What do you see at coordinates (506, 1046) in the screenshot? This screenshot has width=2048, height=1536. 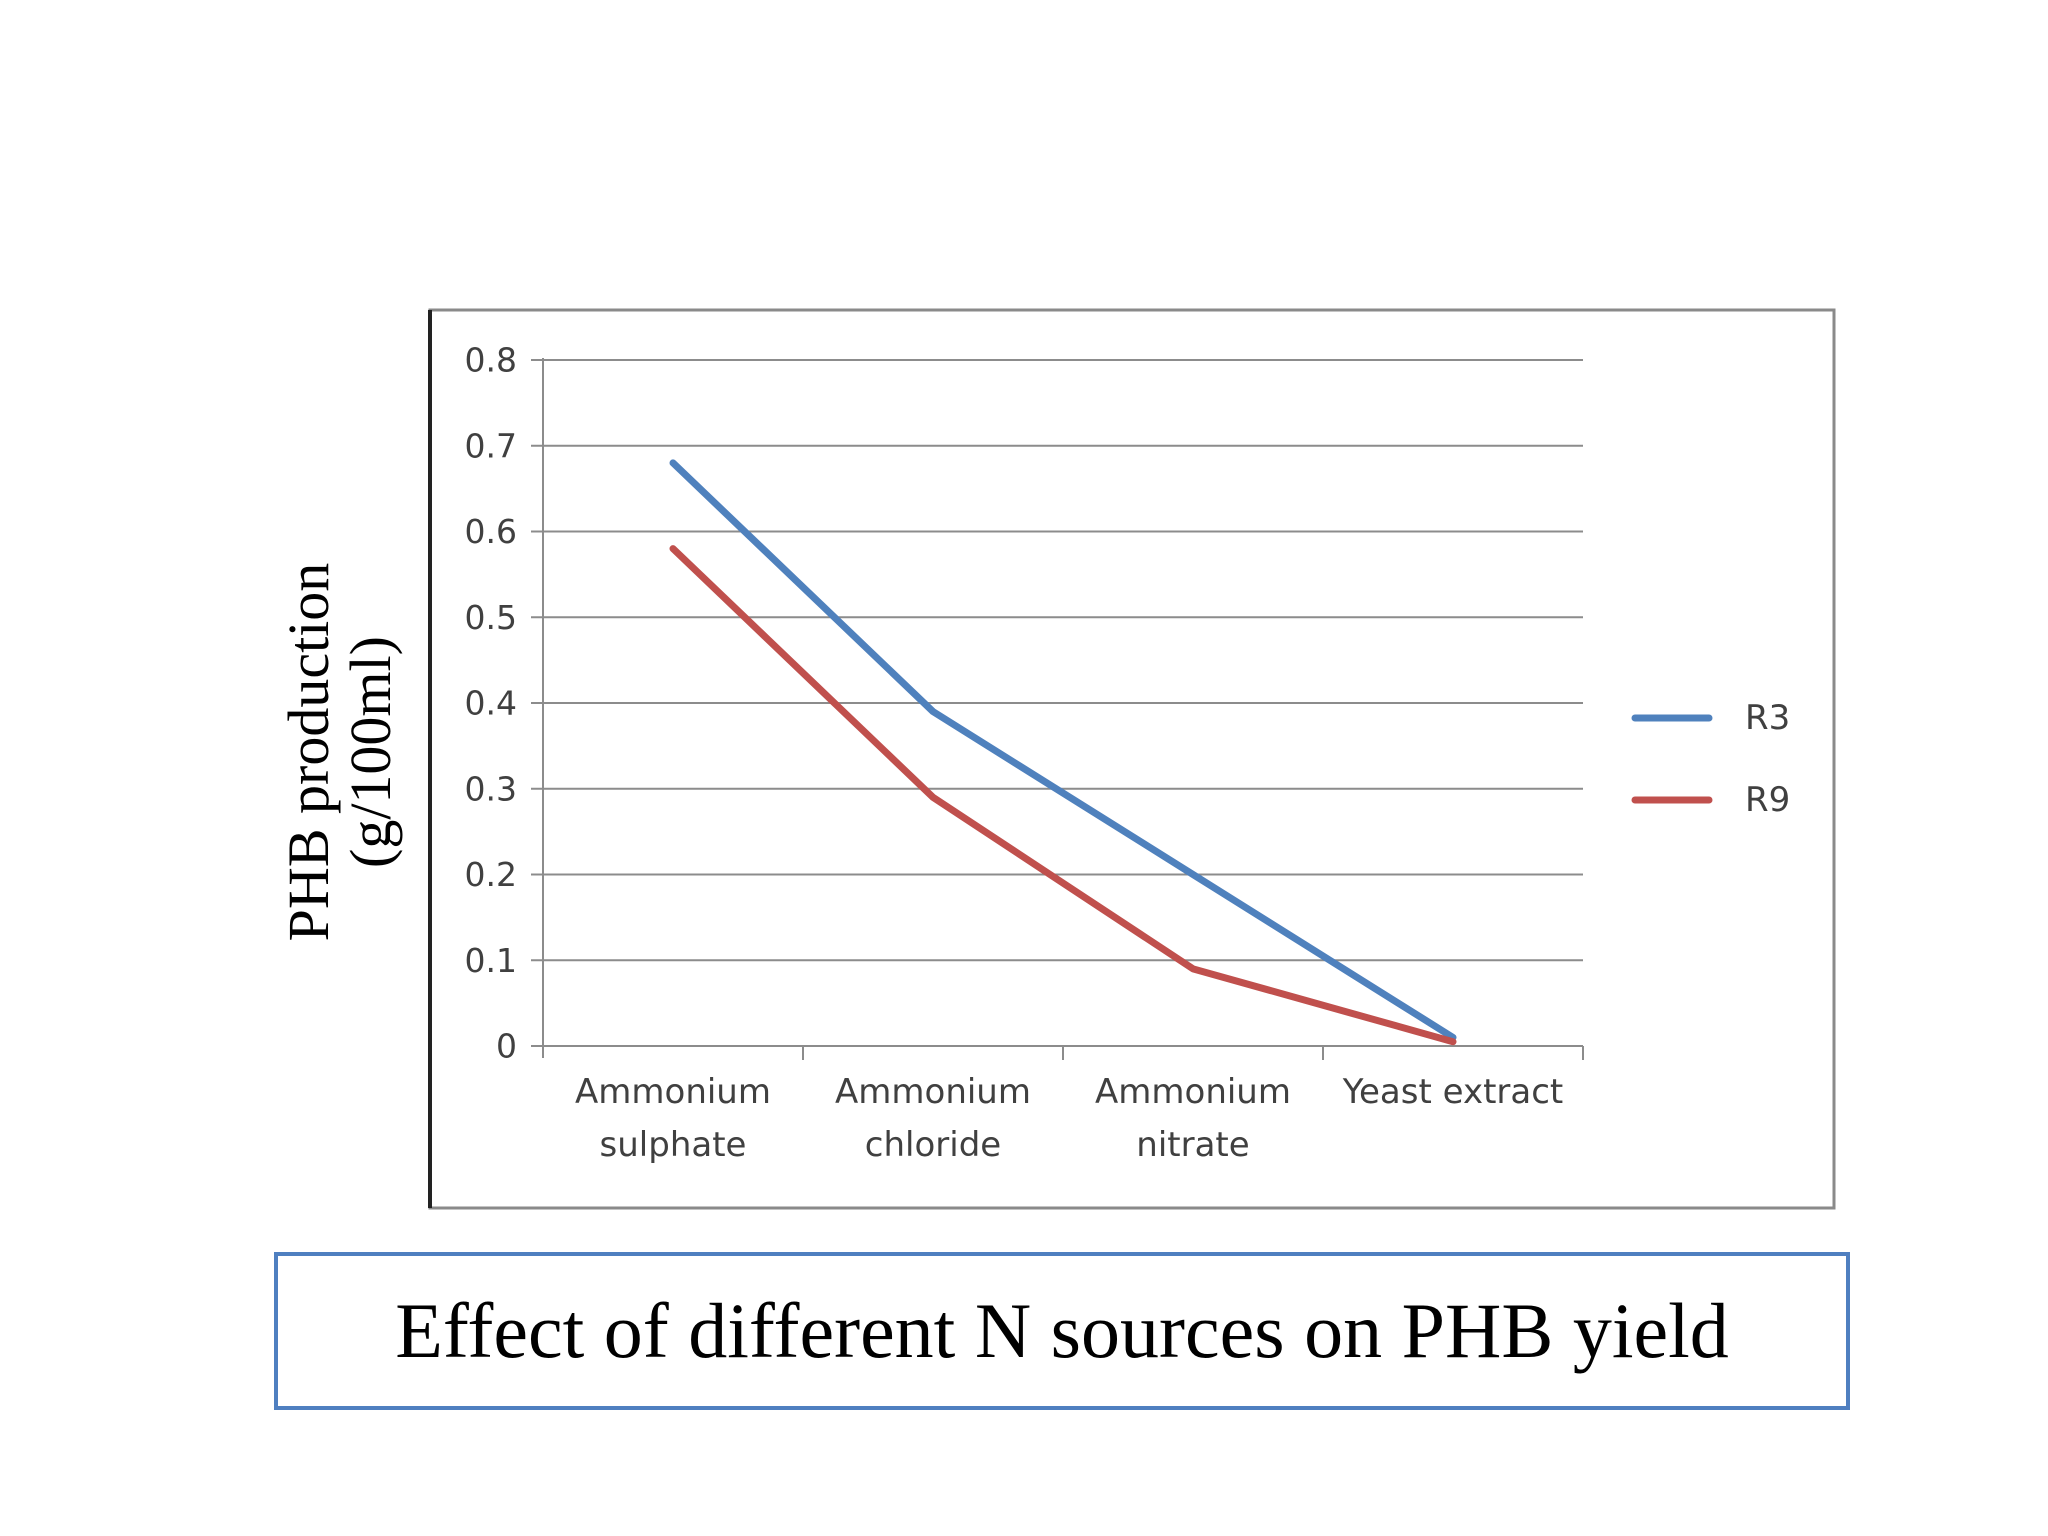 I see `y-tick-label: 0` at bounding box center [506, 1046].